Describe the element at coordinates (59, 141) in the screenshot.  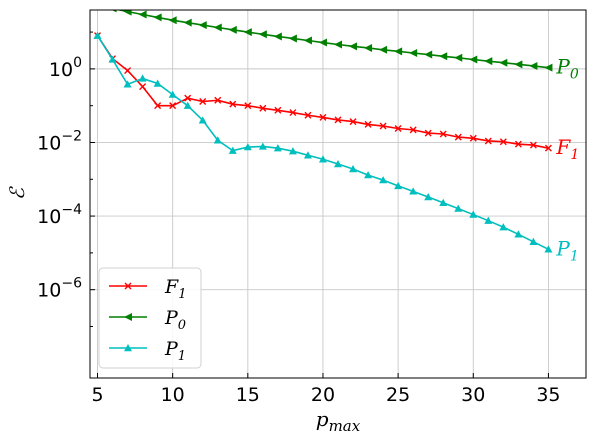
I see `y-tick-label: 10⁻²` at that location.